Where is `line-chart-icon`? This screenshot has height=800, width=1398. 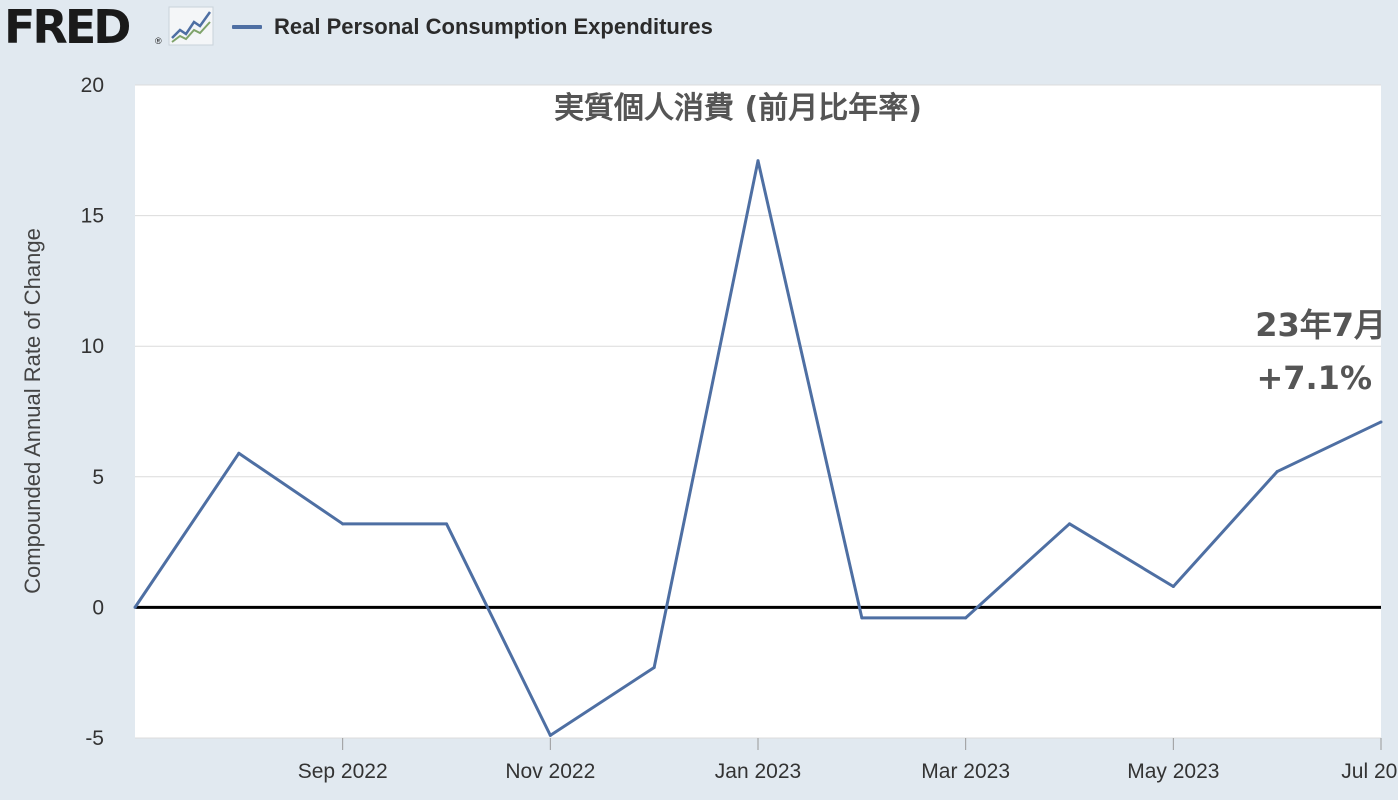 line-chart-icon is located at coordinates (191, 26).